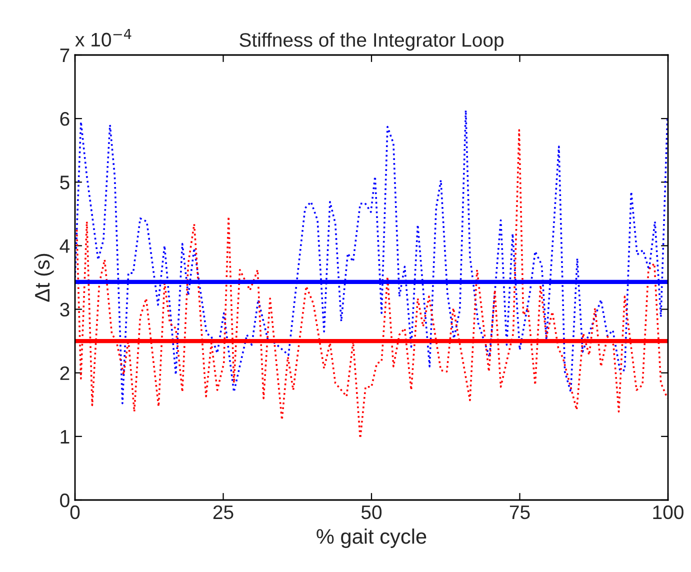 Image resolution: width=691 pixels, height=572 pixels. What do you see at coordinates (371, 538) in the screenshot?
I see `x-axis-title: % gait cycle` at bounding box center [371, 538].